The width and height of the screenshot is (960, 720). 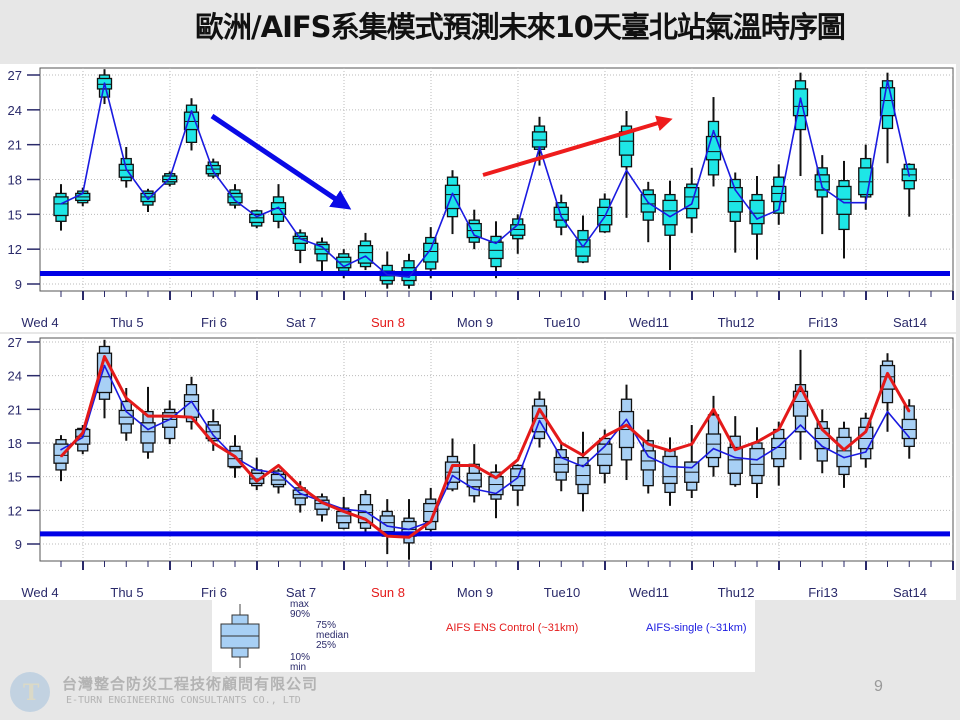 What do you see at coordinates (332, 635) in the screenshot?
I see `legend-median: median` at bounding box center [332, 635].